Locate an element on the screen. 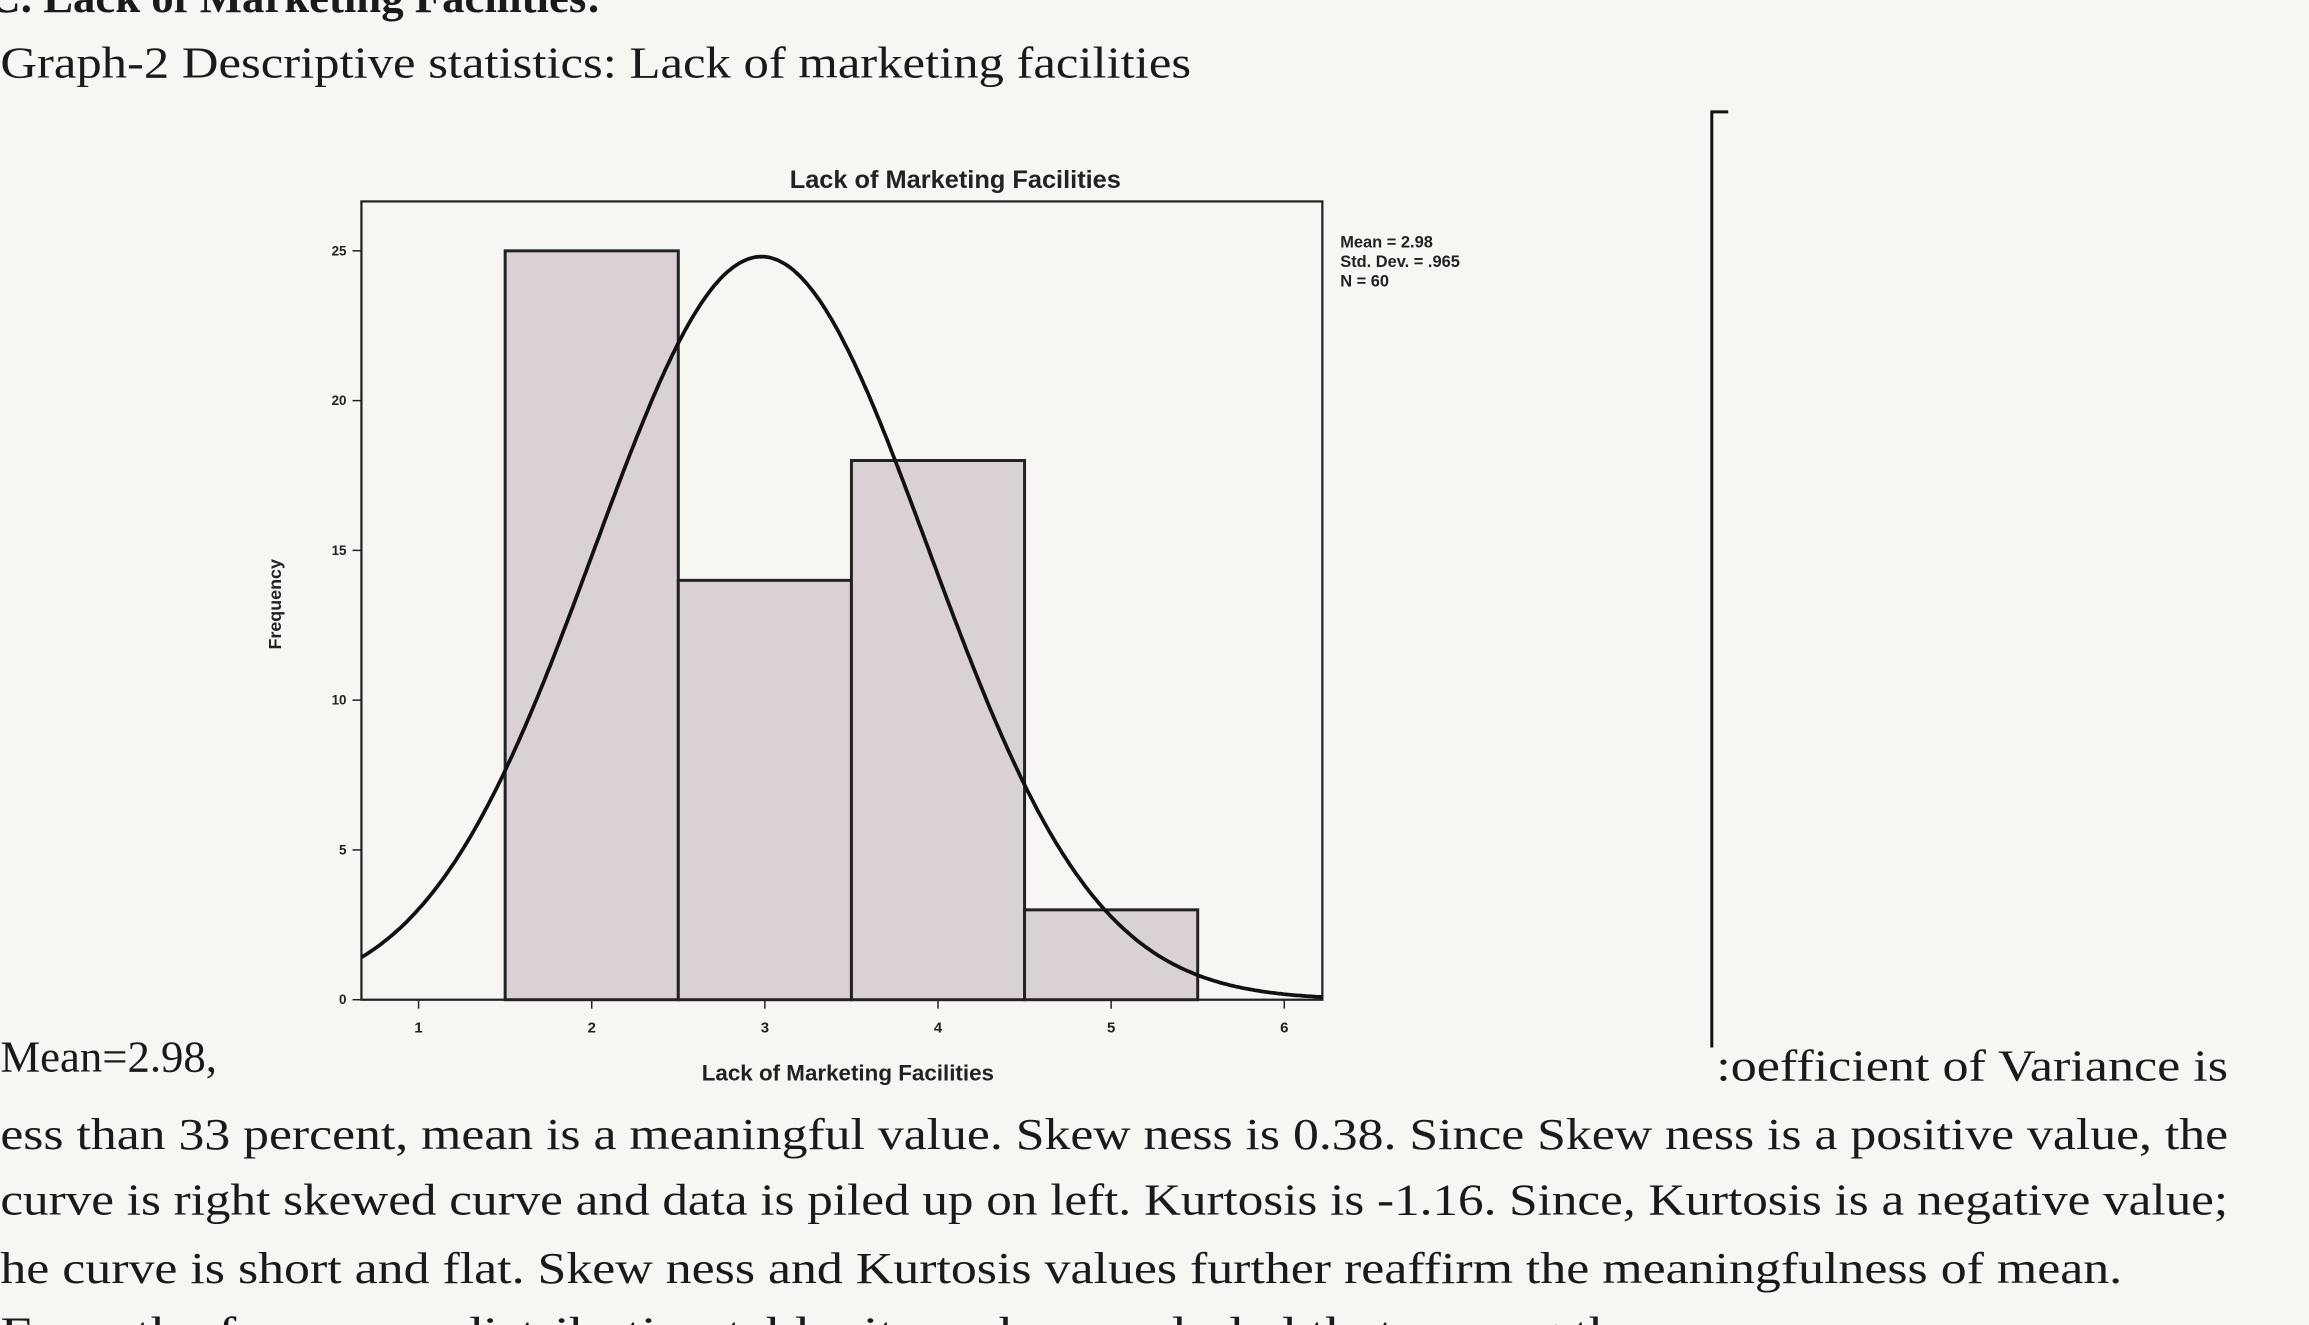  x-axis-label: Lack of Marketing Facilities is located at coordinates (848, 1072).